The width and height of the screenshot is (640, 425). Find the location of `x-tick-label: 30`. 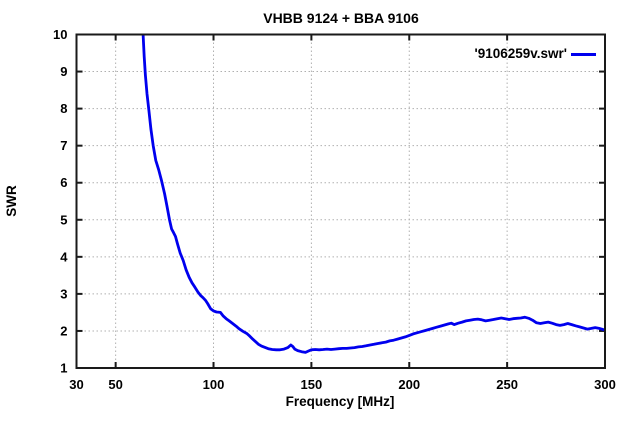

x-tick-label: 30 is located at coordinates (76, 384).